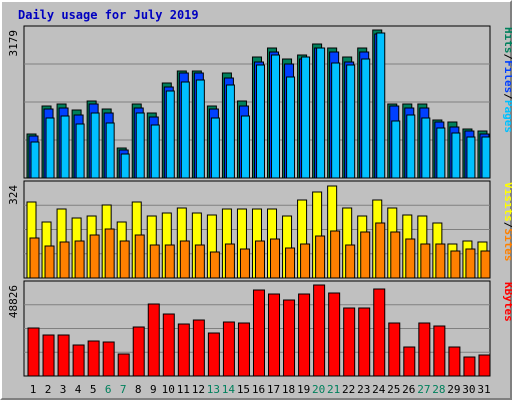 The image size is (512, 400). What do you see at coordinates (303, 389) in the screenshot?
I see `x-tick-label: 19` at bounding box center [303, 389].